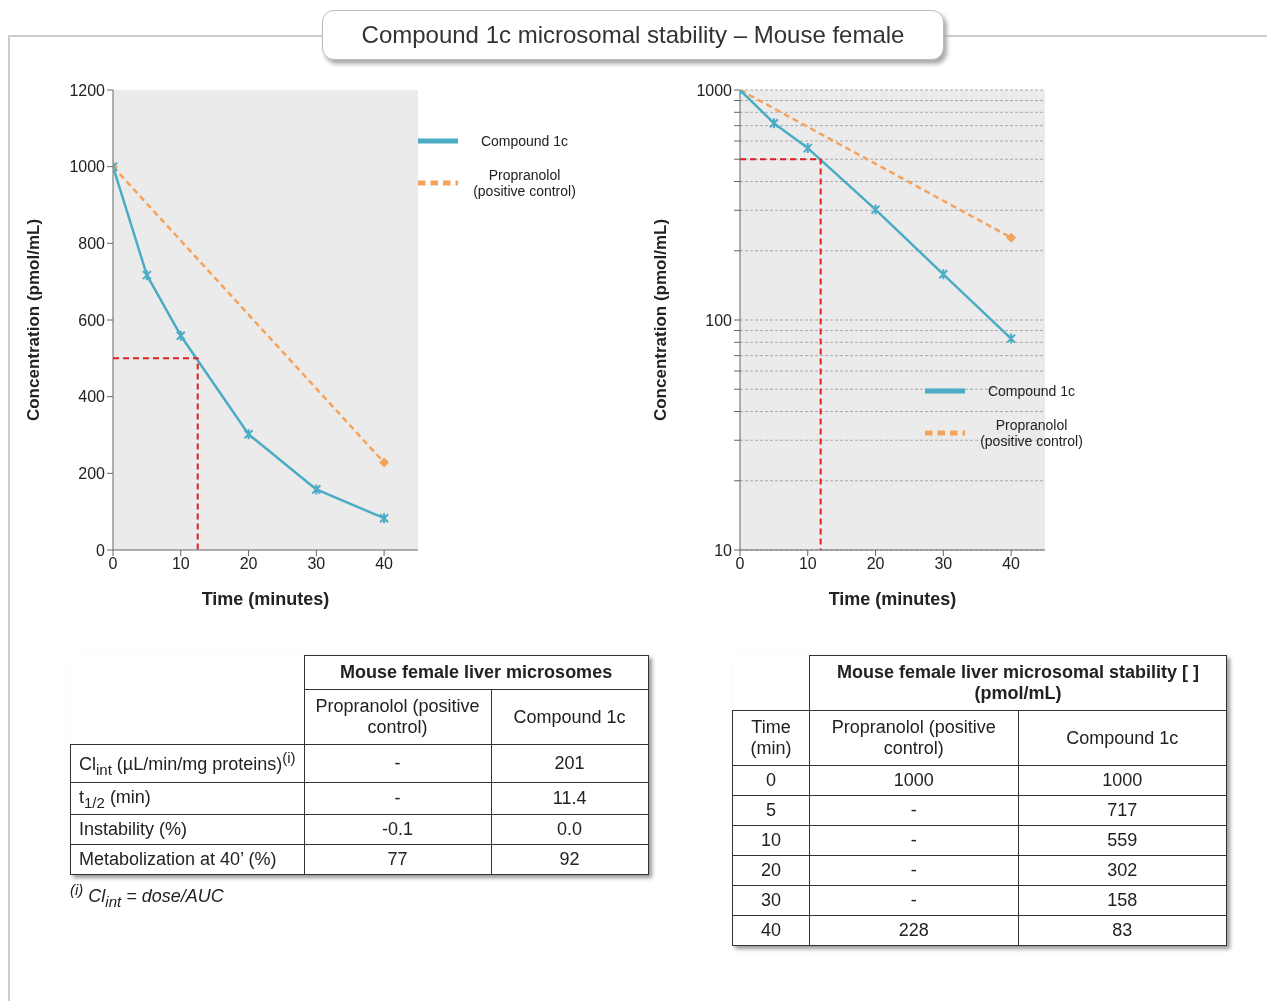  What do you see at coordinates (1122, 870) in the screenshot?
I see `text: 302` at bounding box center [1122, 870].